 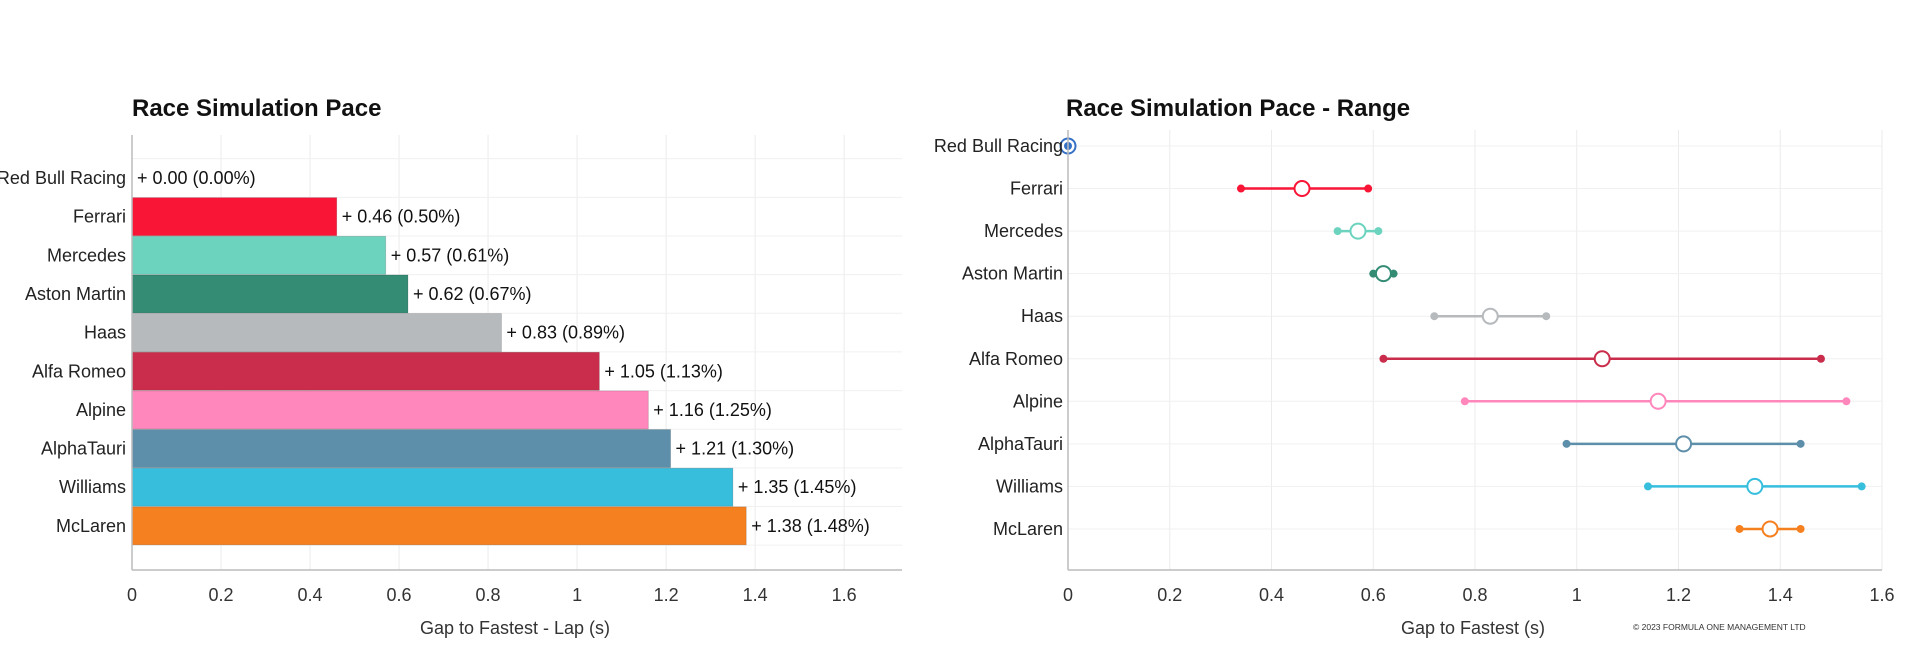 I want to click on range-chart-category-label: Alpine, so click(x=1038, y=401).